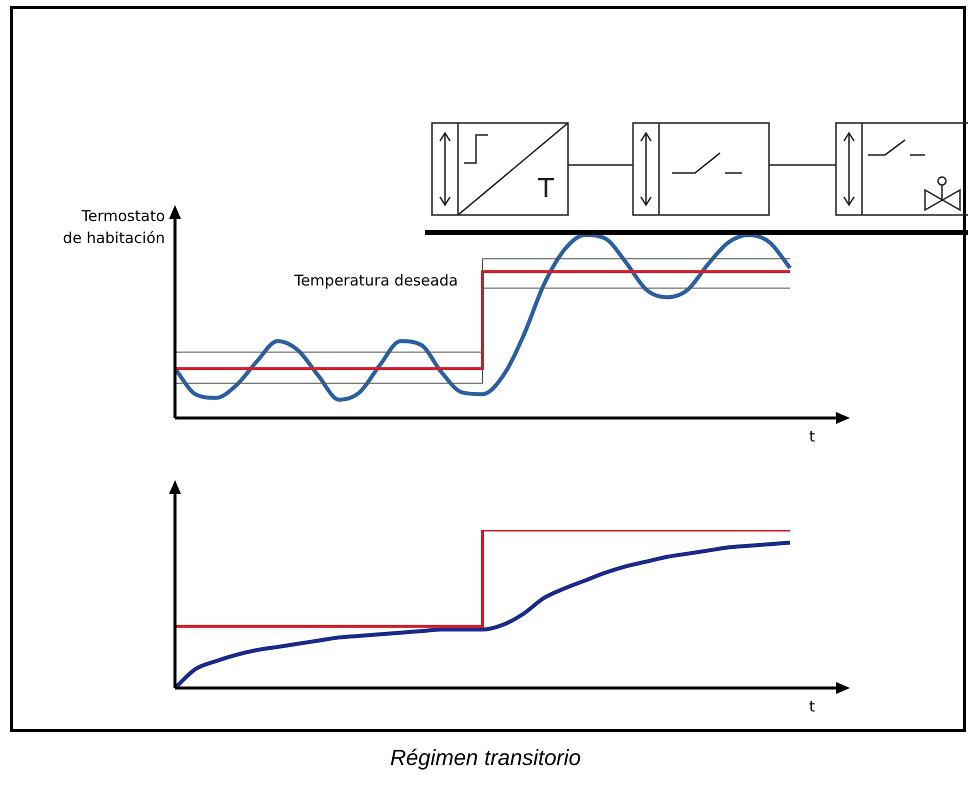 This screenshot has height=804, width=971. Describe the element at coordinates (545, 189) in the screenshot. I see `text: T` at that location.